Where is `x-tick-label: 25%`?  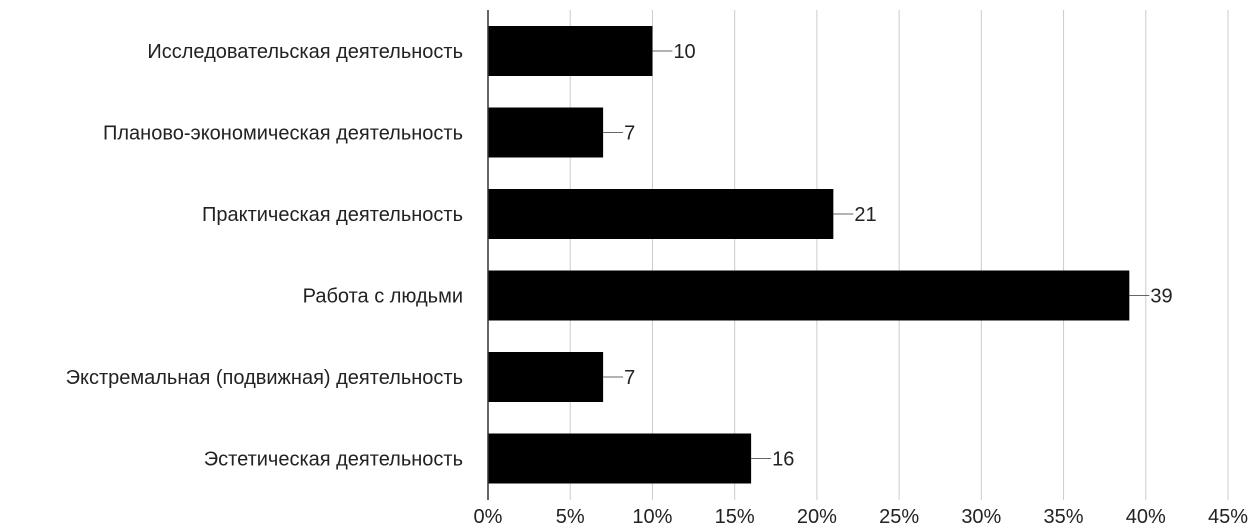
x-tick-label: 25% is located at coordinates (899, 517).